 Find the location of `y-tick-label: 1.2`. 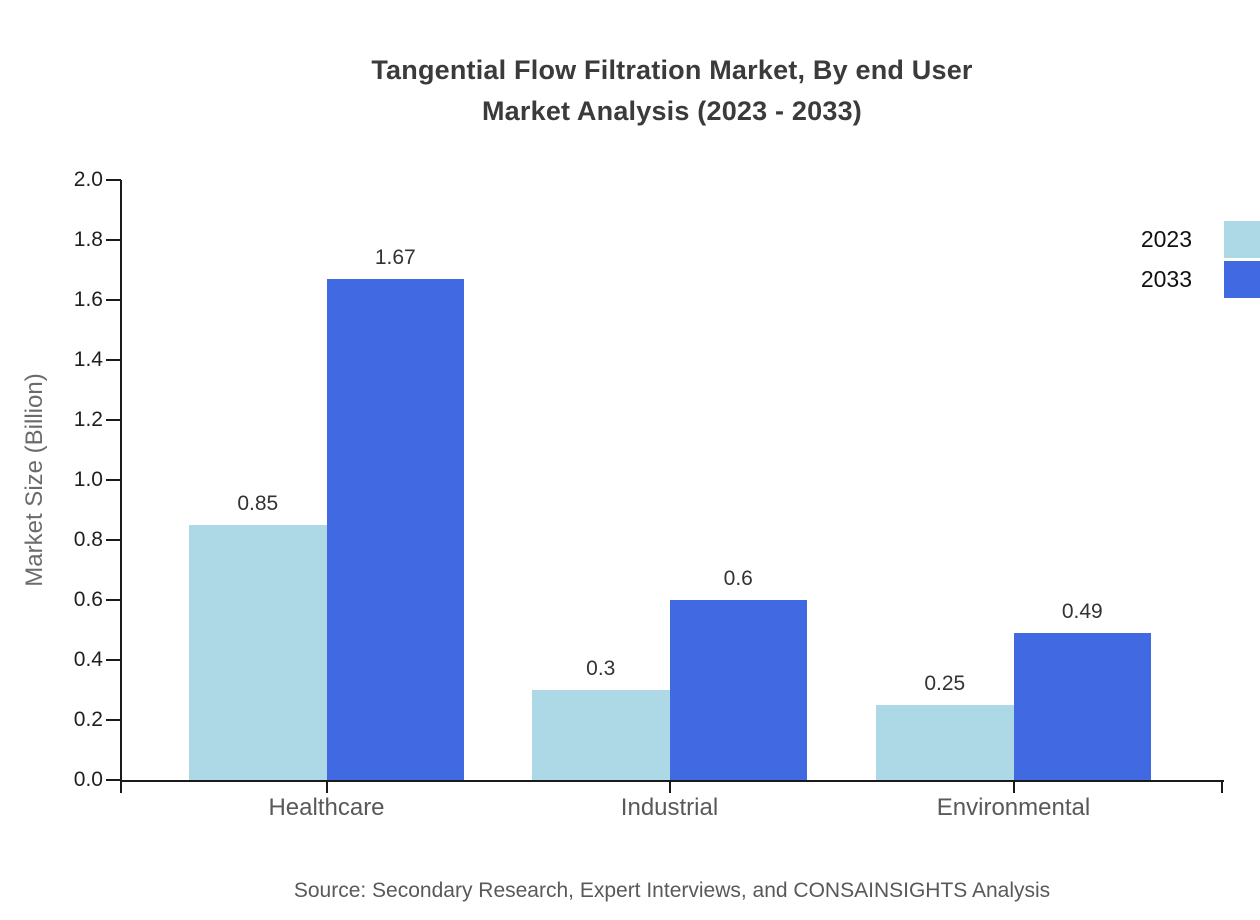

y-tick-label: 1.2 is located at coordinates (88, 419).